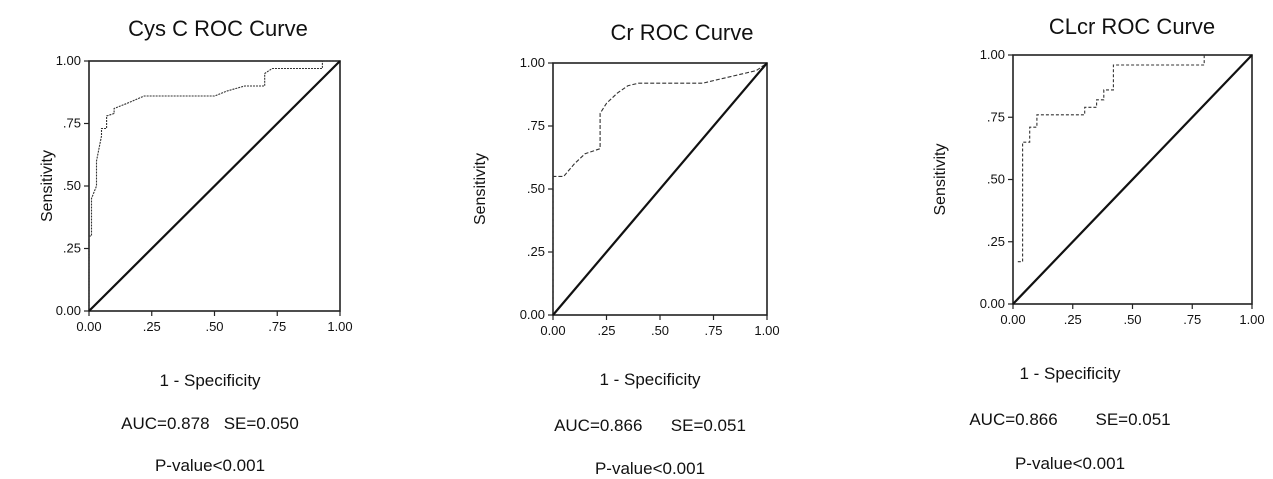  I want to click on auc-label: AUC=0.878 SE=0.050, so click(210, 423).